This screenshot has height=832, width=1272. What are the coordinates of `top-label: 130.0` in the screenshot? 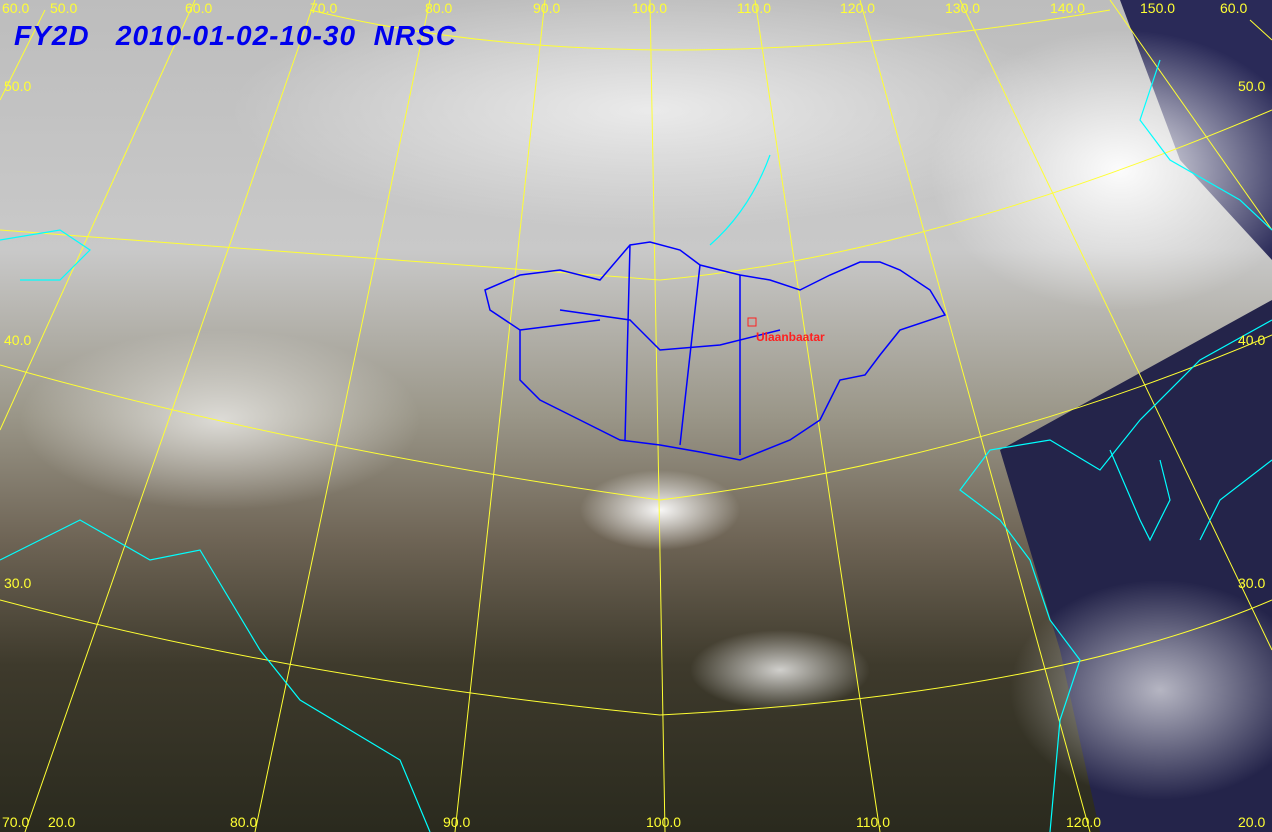 It's located at (963, 8).